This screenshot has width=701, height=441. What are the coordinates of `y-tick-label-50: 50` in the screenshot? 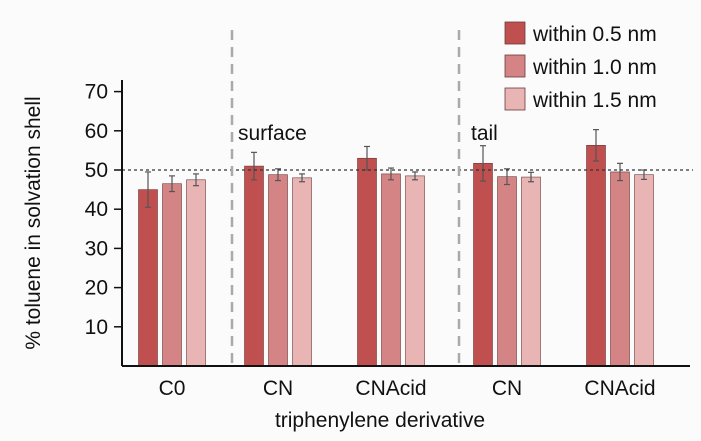 It's located at (96, 170).